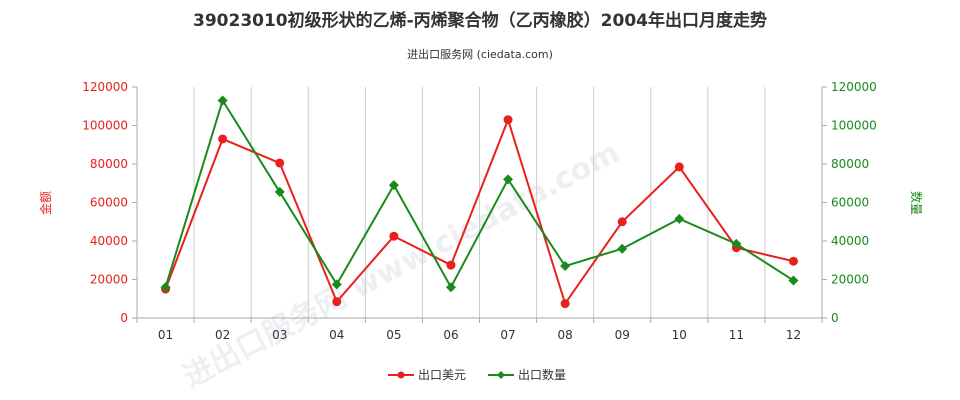 This screenshot has width=960, height=400. I want to click on left-tick-label: 40000, so click(109, 241).